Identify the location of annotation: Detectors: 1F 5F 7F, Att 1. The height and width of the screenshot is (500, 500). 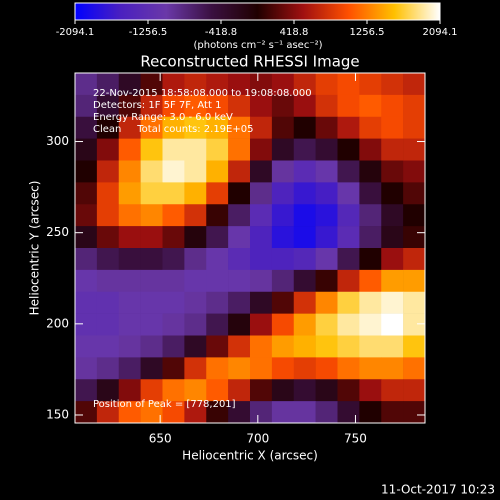
(157, 105).